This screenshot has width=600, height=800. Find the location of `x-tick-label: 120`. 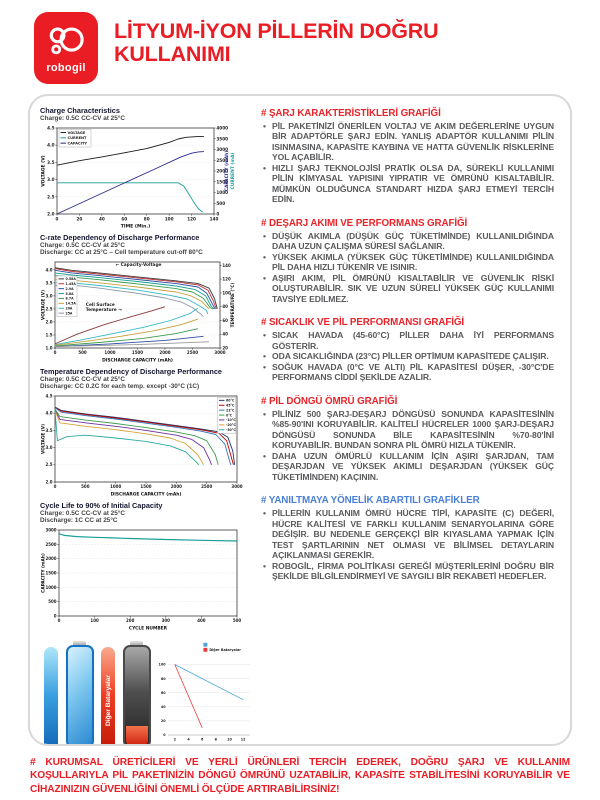

x-tick-label: 120 is located at coordinates (191, 218).